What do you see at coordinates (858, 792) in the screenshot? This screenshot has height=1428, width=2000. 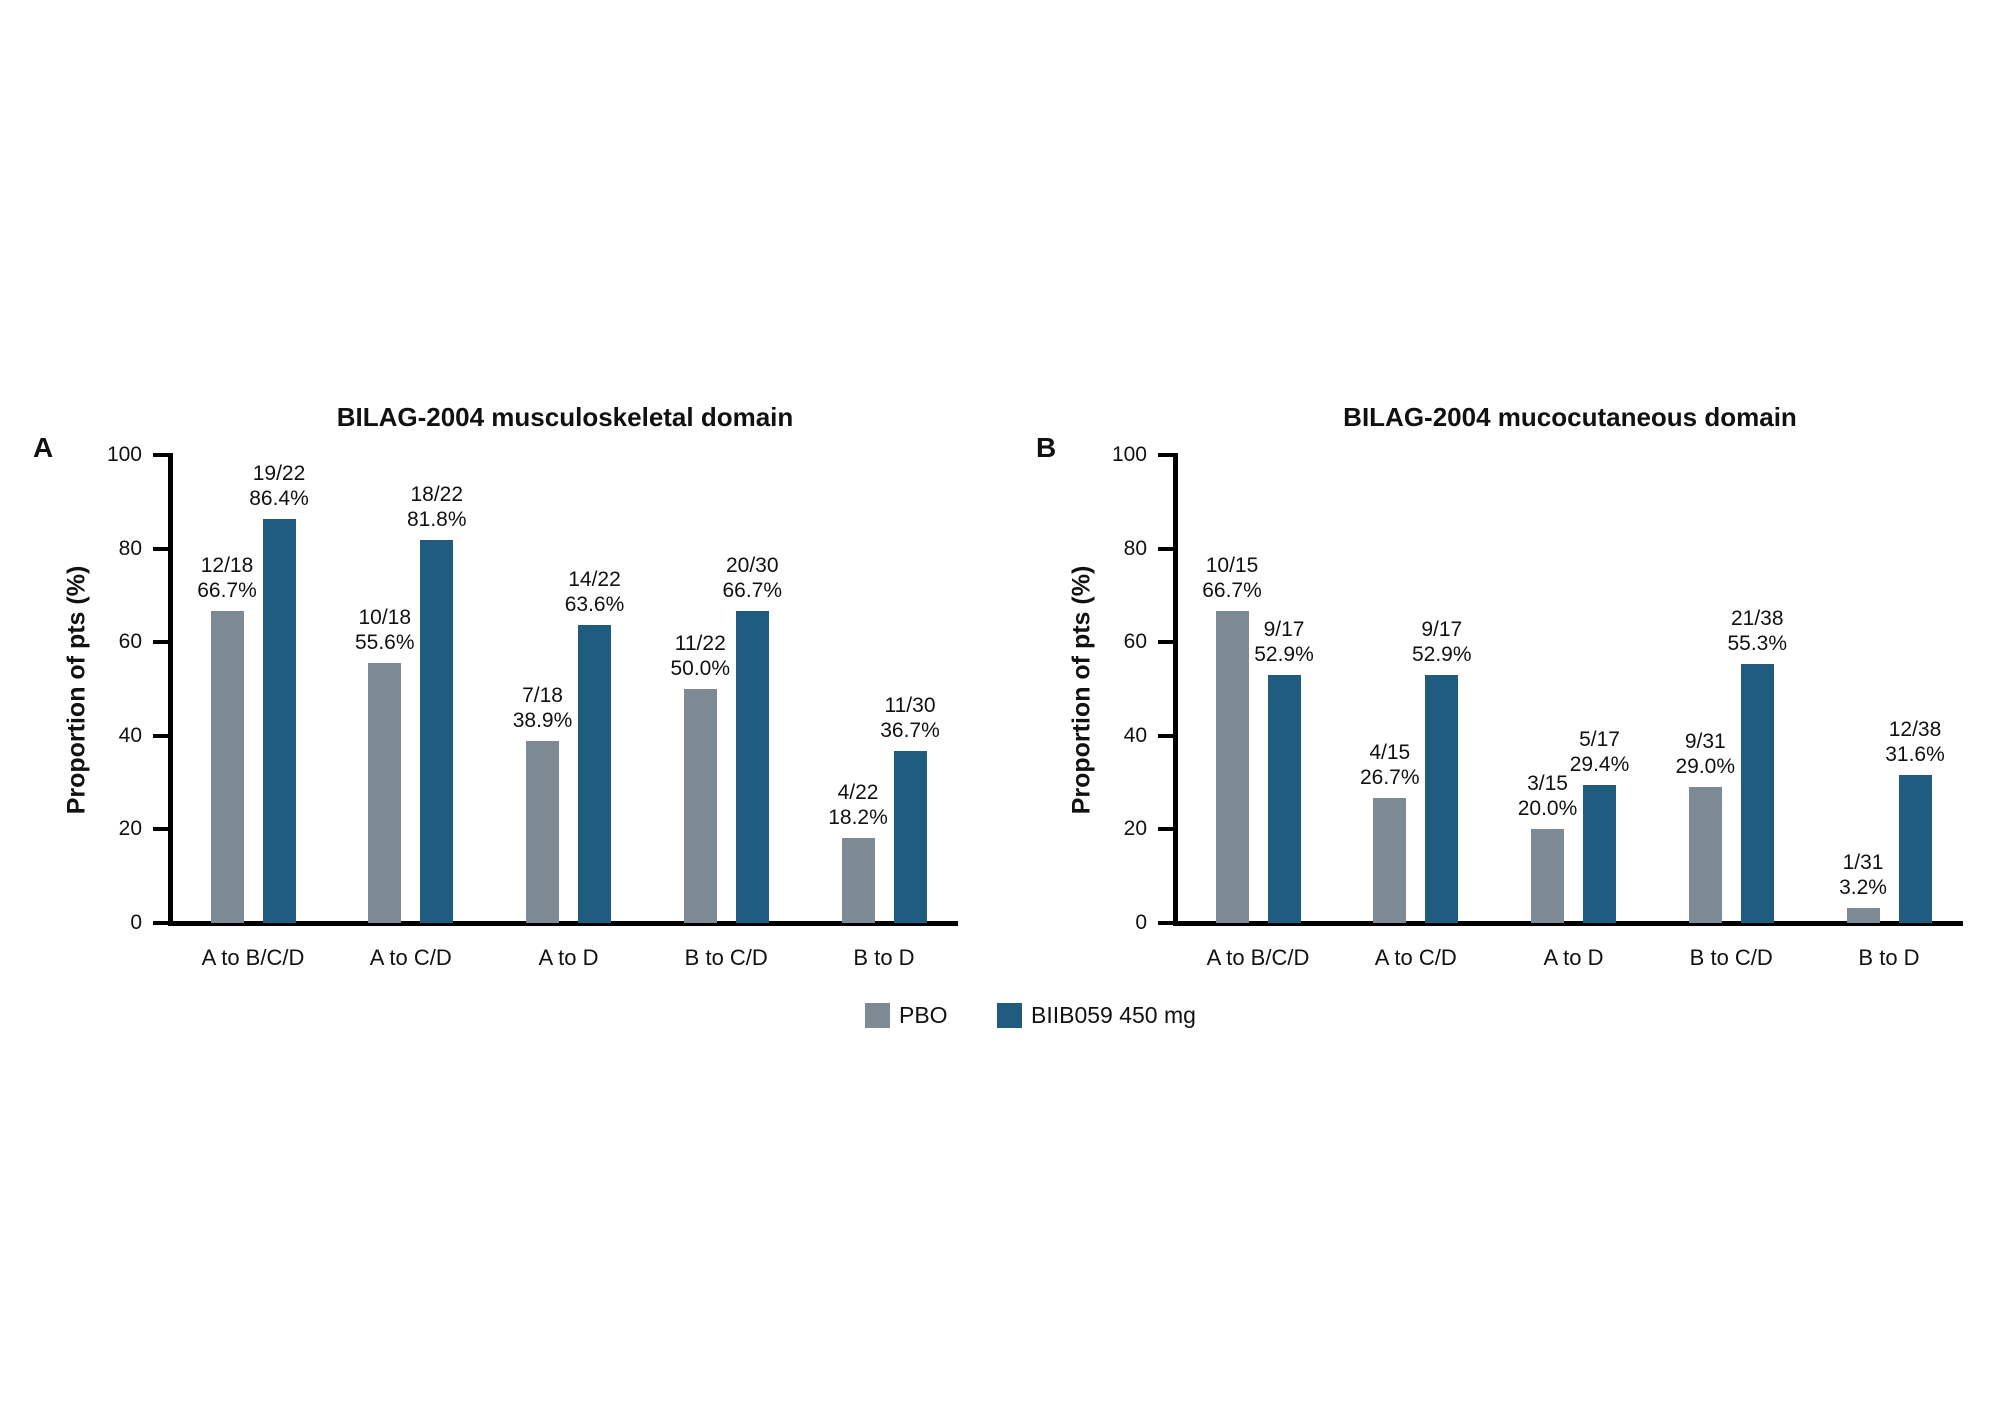 I see `value-label-count: 4/22` at bounding box center [858, 792].